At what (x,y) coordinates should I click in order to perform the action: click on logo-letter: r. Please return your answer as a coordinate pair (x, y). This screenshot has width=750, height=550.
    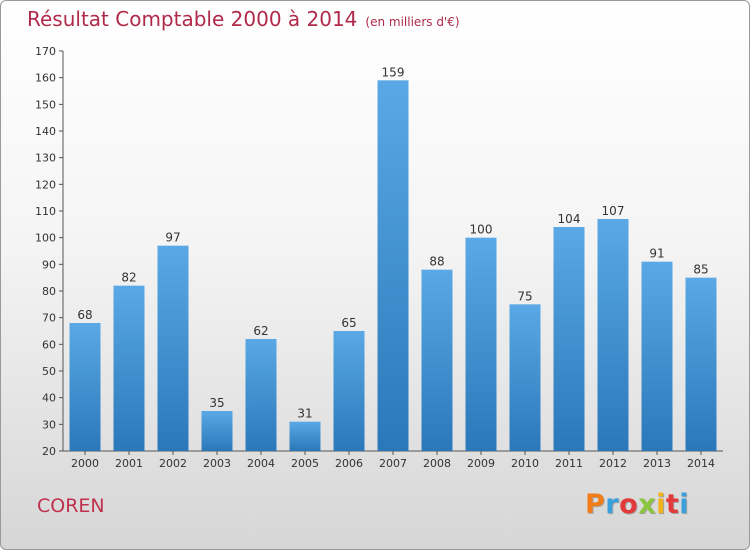
    Looking at the image, I should click on (612, 504).